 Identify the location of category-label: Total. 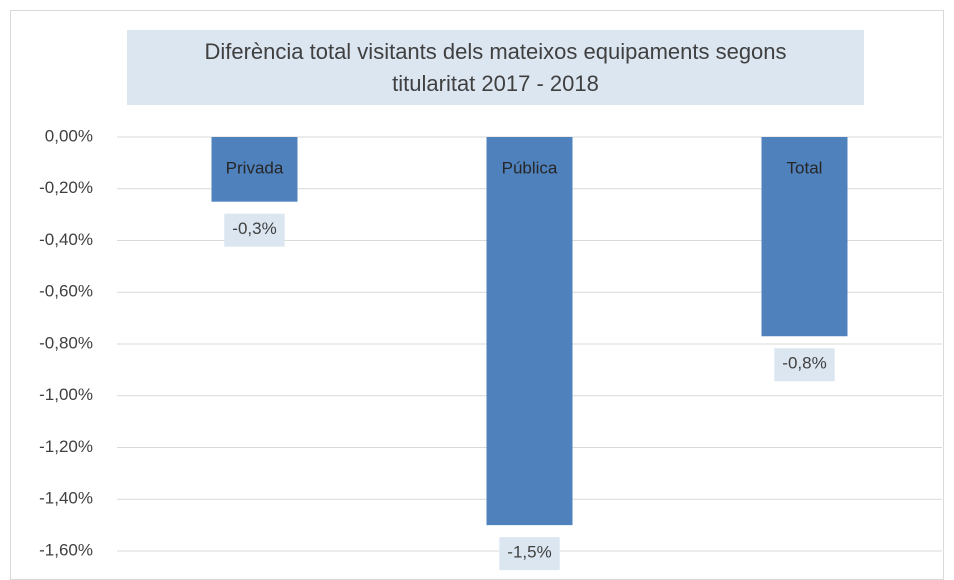
(805, 167).